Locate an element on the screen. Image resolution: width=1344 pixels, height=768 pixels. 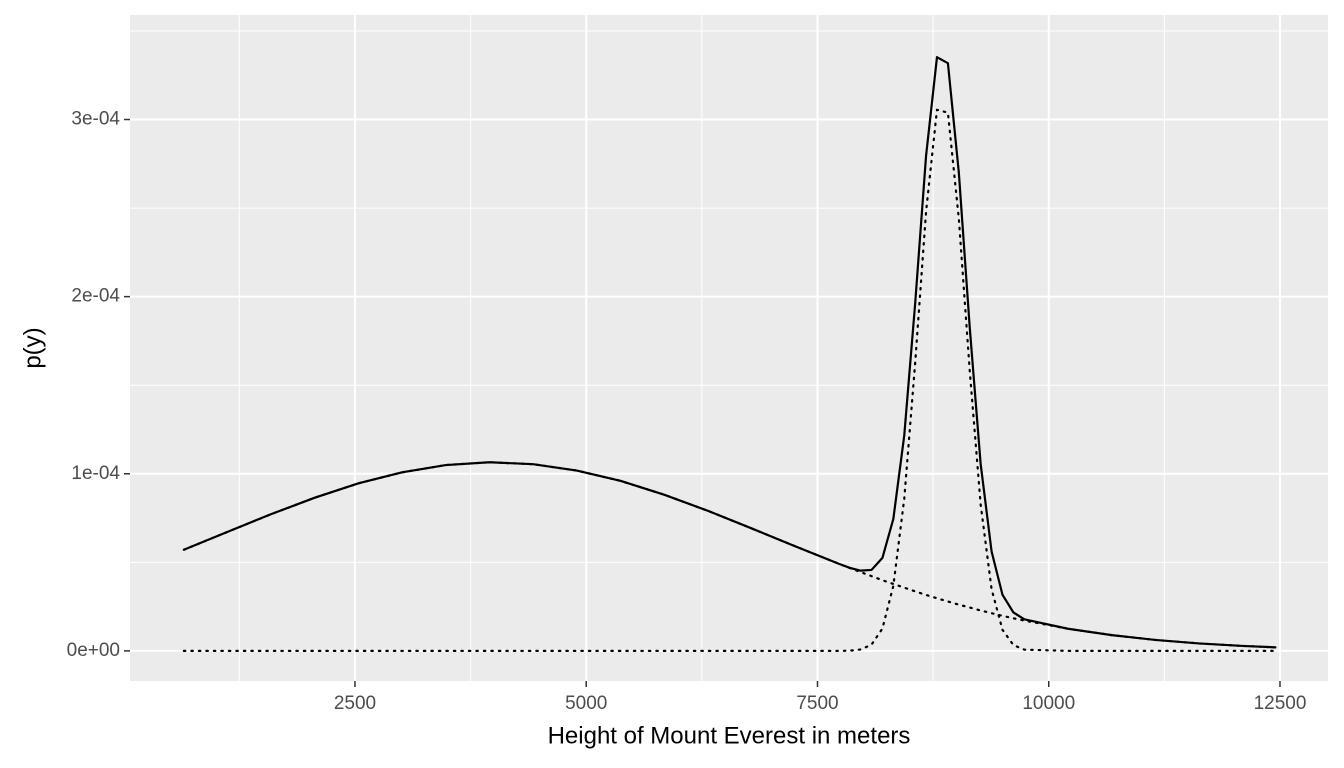
y-tick-label: 2e-04 is located at coordinates (95, 296).